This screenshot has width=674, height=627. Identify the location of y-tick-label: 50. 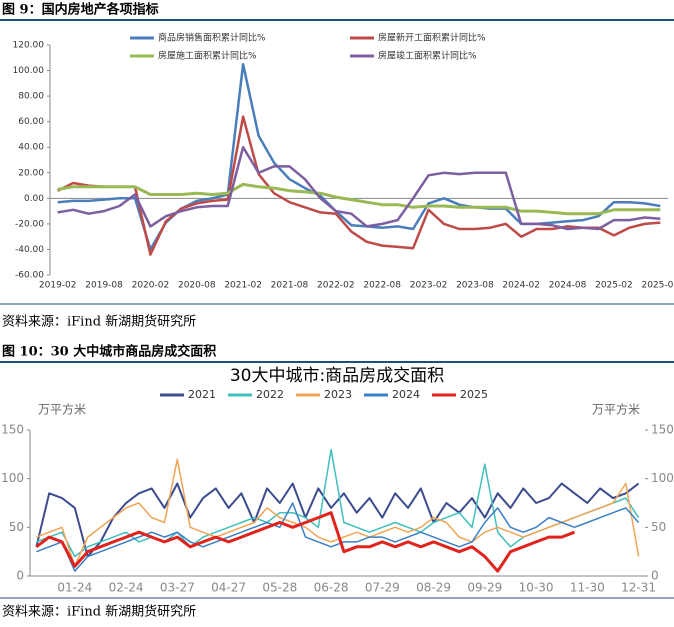
(16, 527).